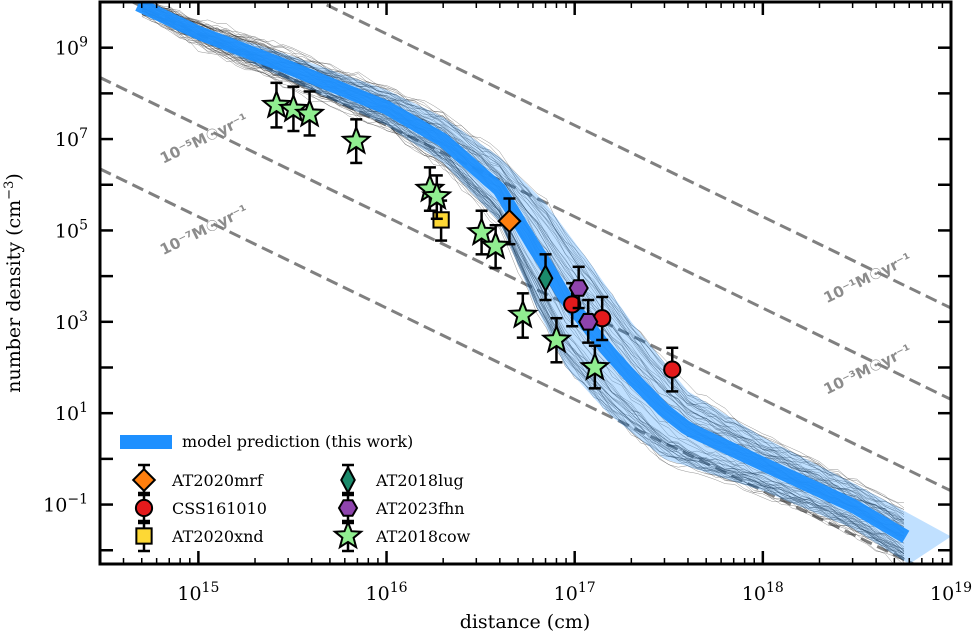 Image resolution: width=975 pixels, height=634 pixels. What do you see at coordinates (217, 480) in the screenshot?
I see `legend-label: AT2020mrf` at bounding box center [217, 480].